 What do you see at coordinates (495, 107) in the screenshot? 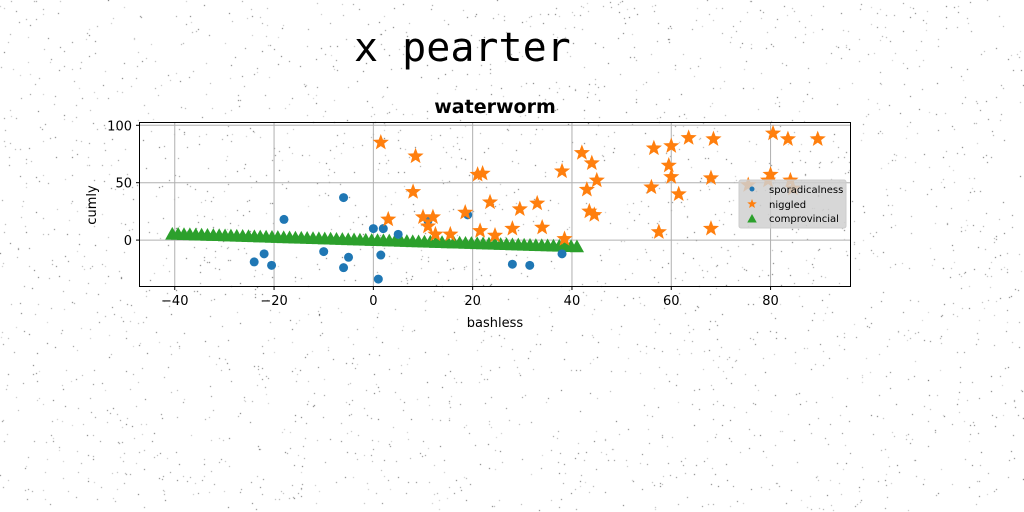
I see `chart-title: waterworm` at bounding box center [495, 107].